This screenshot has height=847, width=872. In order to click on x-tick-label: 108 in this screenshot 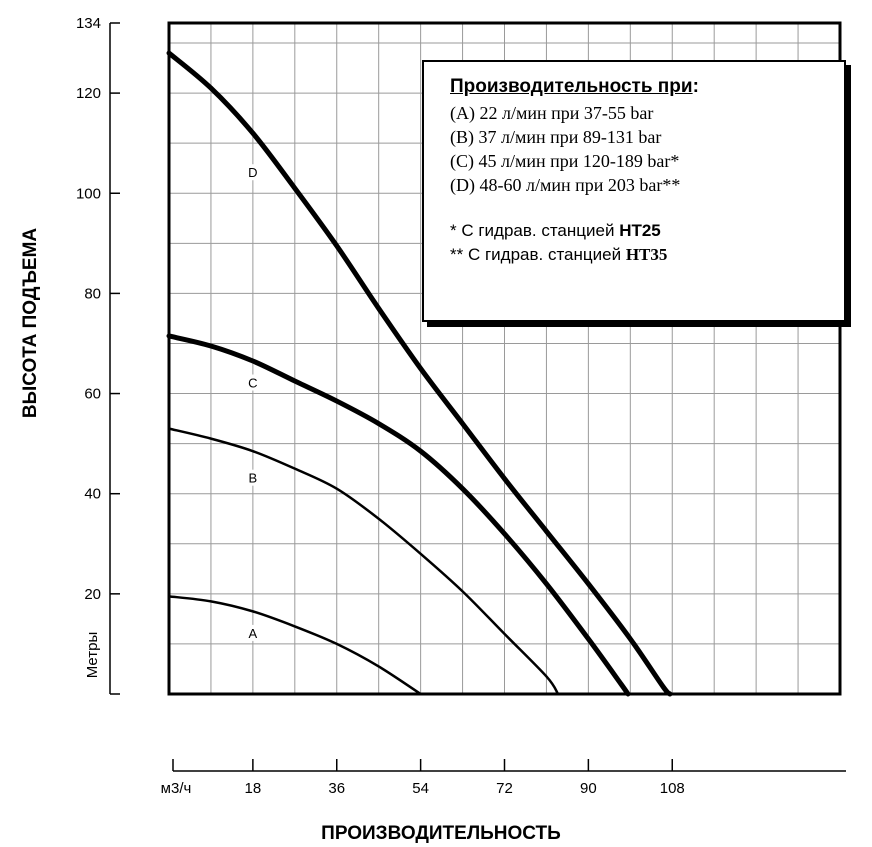, I will do `click(672, 788)`.